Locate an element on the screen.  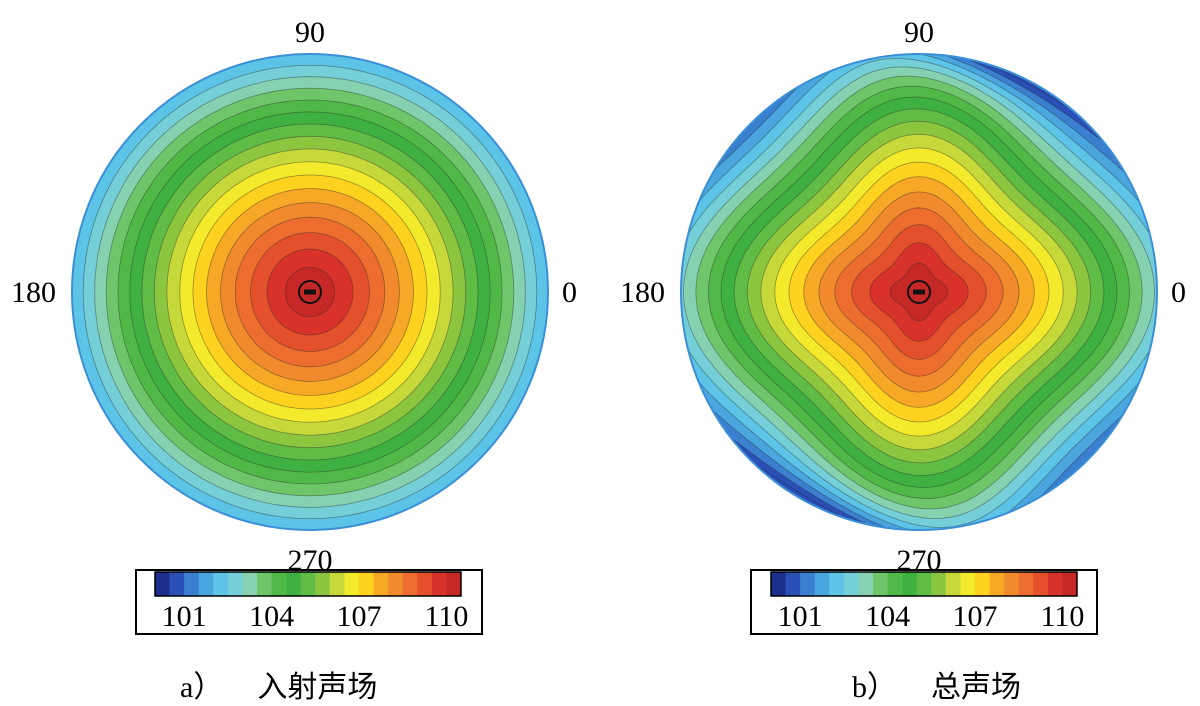
caption-b-letter: b） is located at coordinates (874, 687).